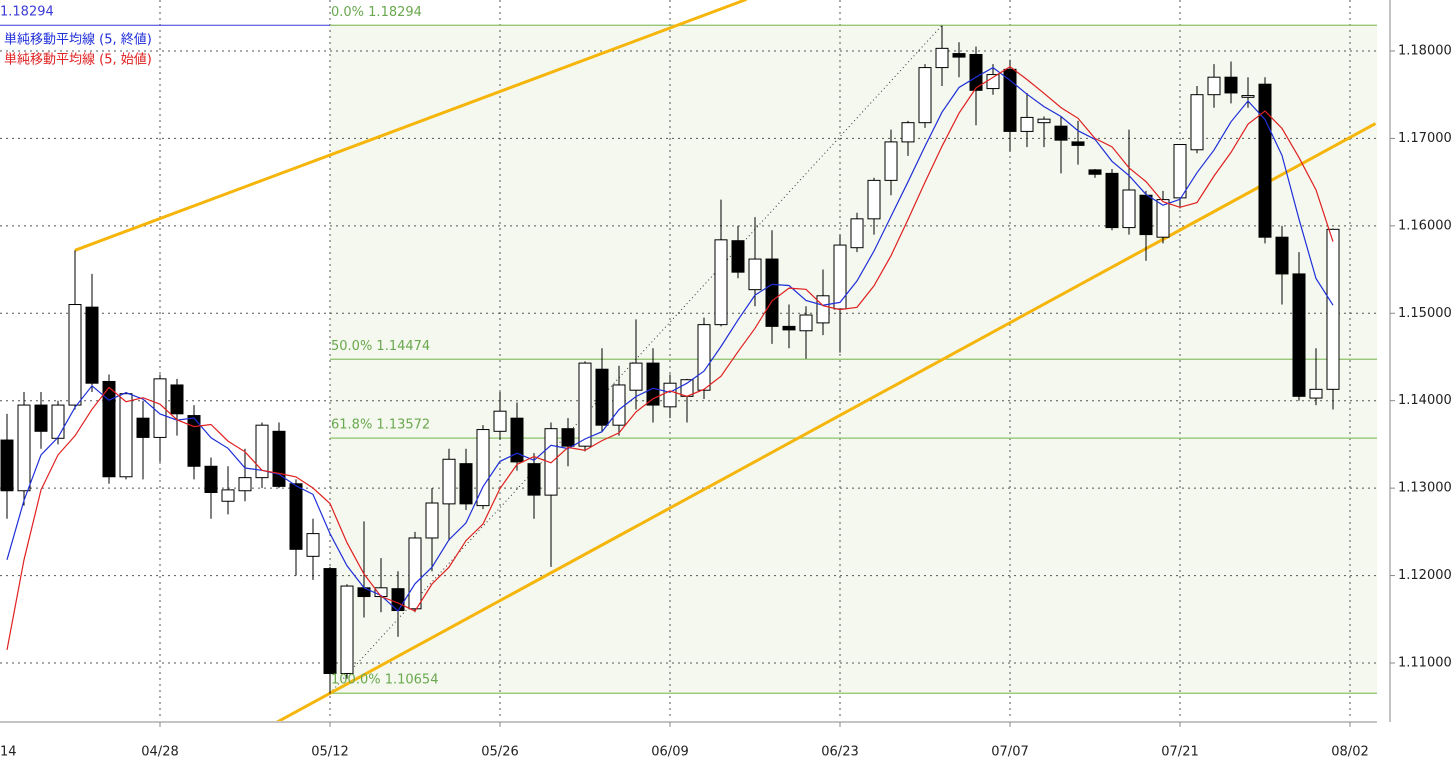  Describe the element at coordinates (1179, 752) in the screenshot. I see `x-tick-label: 07/21` at that location.